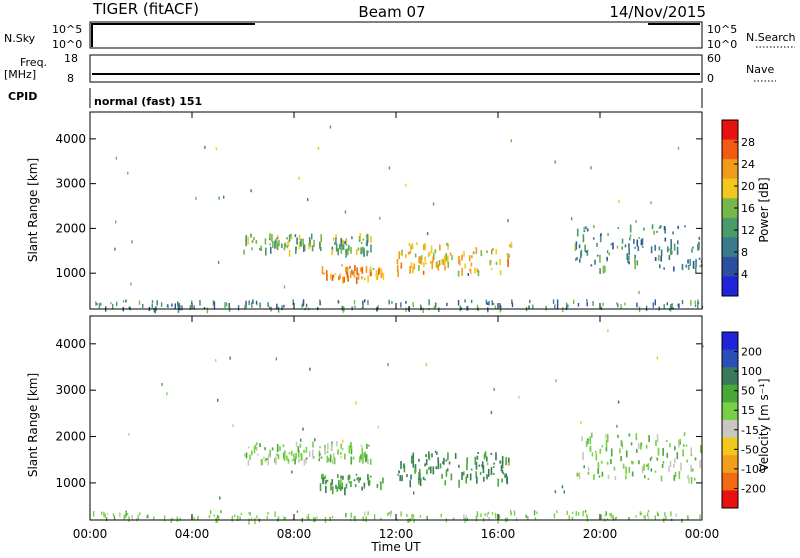 Image resolution: width=800 pixels, height=558 pixels. What do you see at coordinates (730, 358) in the screenshot?
I see `colorbar-swatch` at bounding box center [730, 358].